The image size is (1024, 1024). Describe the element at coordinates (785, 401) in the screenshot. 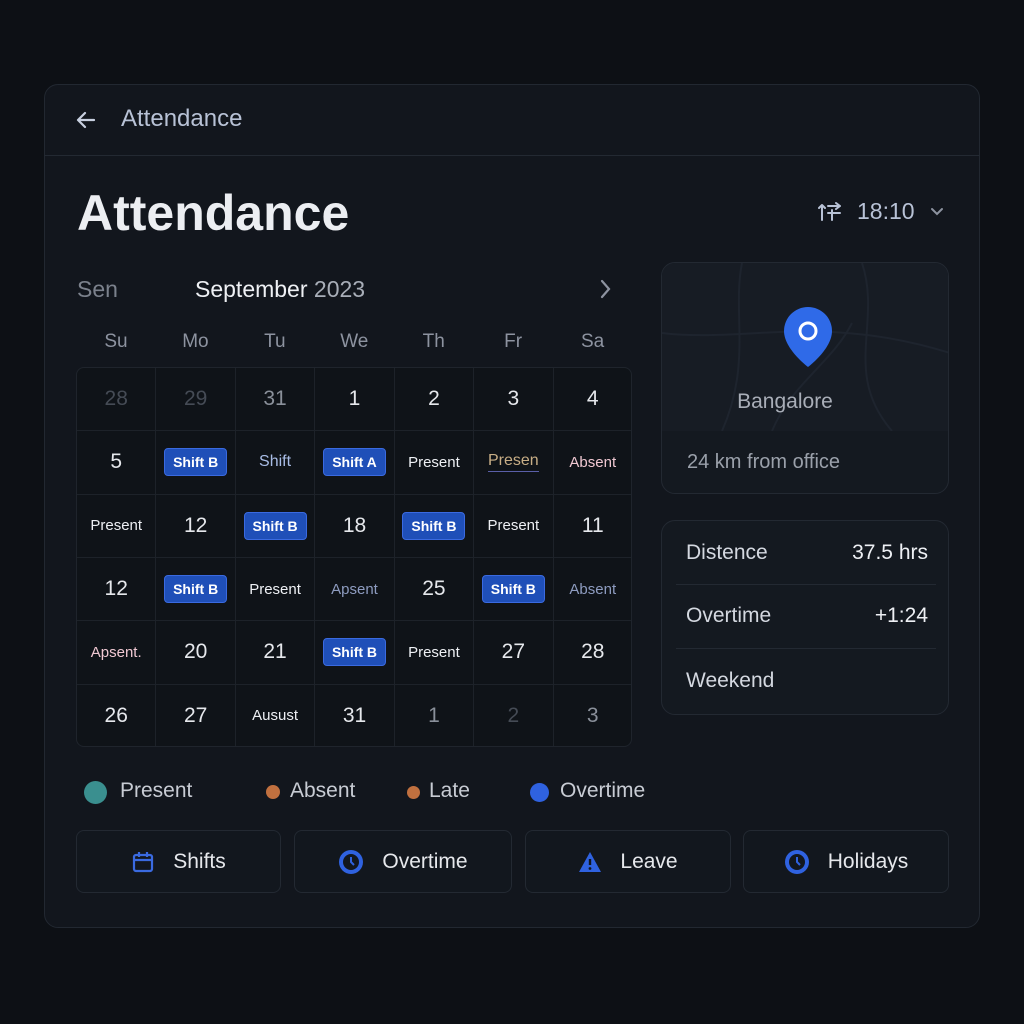

I see `city: Bangalore` at that location.